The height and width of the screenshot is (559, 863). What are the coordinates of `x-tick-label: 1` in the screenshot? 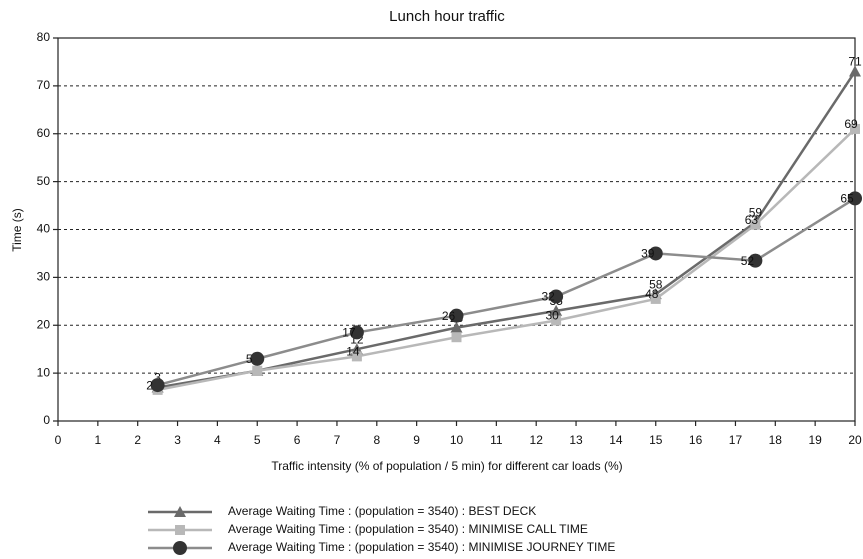 It's located at (98, 440).